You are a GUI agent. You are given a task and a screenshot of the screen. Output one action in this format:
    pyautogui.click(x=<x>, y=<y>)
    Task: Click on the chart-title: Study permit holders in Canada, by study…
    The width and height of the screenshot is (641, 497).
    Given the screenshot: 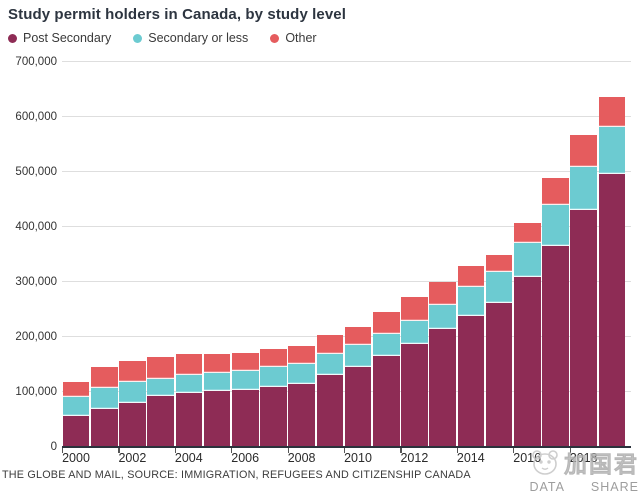 What is the action you would take?
    pyautogui.click(x=177, y=14)
    